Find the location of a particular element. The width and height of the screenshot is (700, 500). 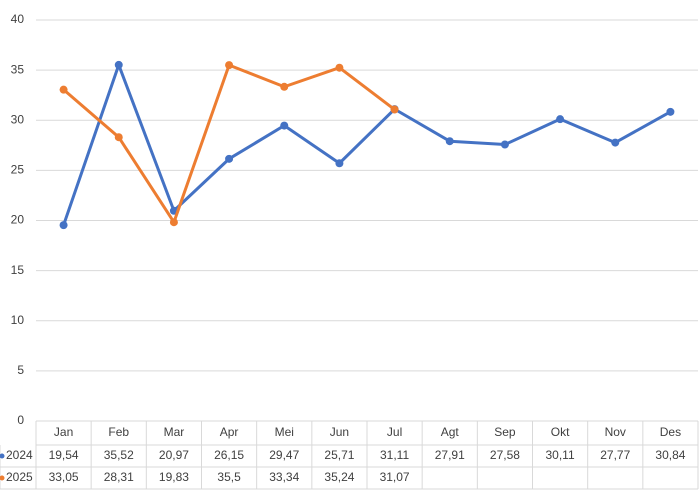

x-tick-label: Mei is located at coordinates (284, 432).